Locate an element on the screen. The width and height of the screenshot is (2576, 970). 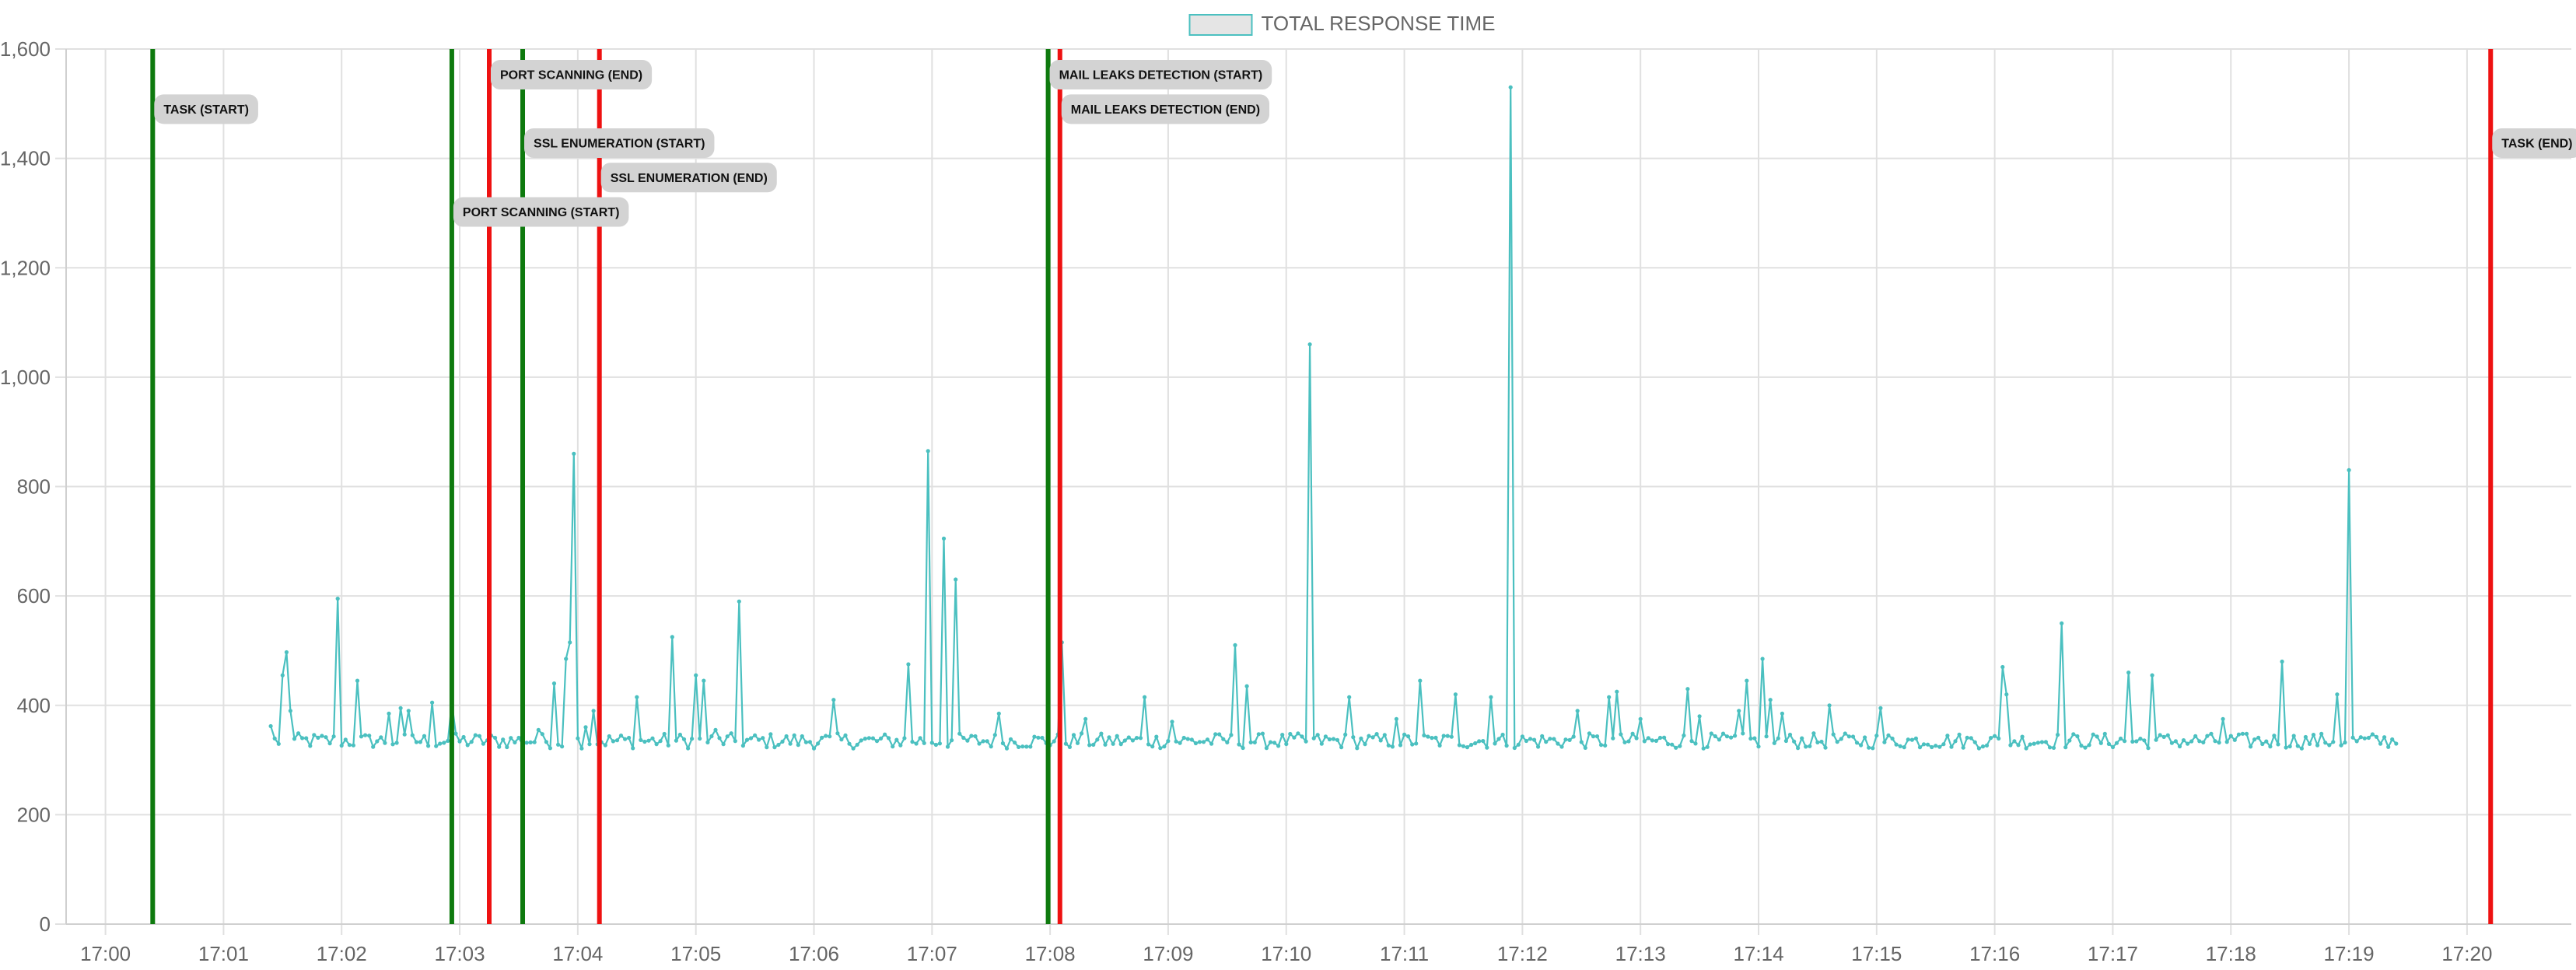
x-tick-label: 17:15 is located at coordinates (1877, 953).